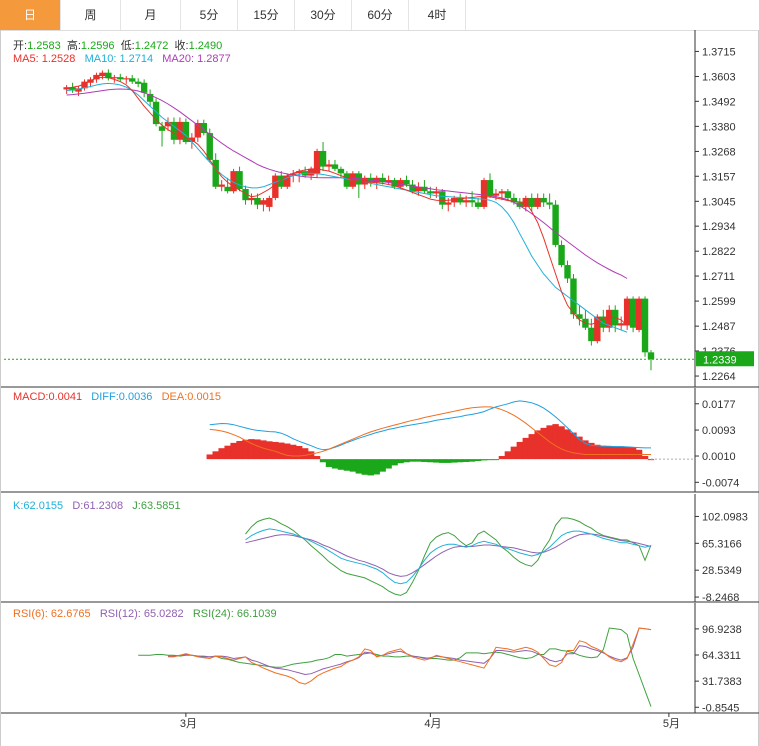 This screenshot has height=746, width=759. I want to click on price-tick-label-4: 1.3268, so click(719, 152).